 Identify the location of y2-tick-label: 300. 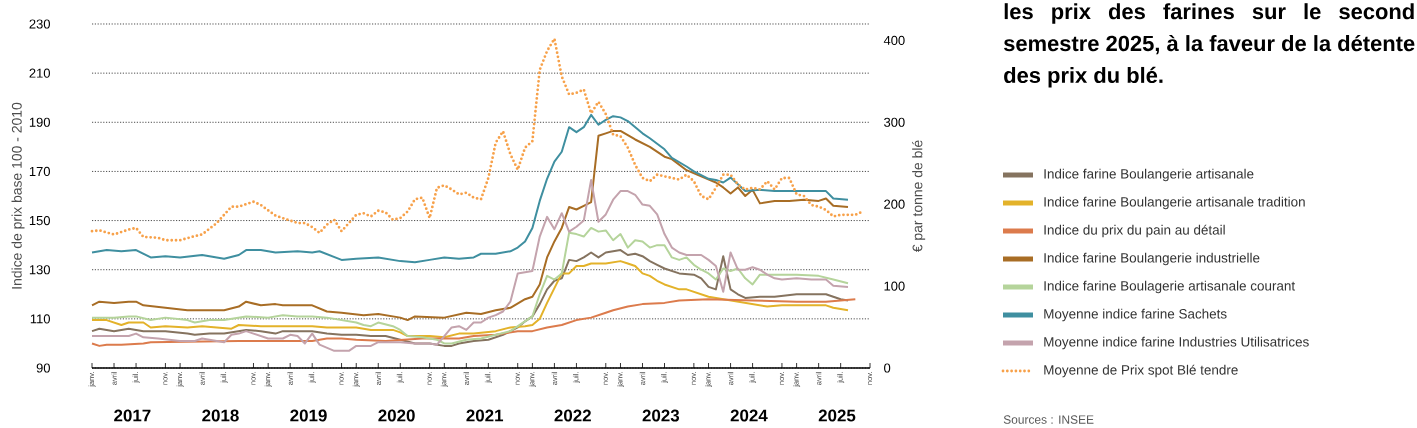
(894, 122).